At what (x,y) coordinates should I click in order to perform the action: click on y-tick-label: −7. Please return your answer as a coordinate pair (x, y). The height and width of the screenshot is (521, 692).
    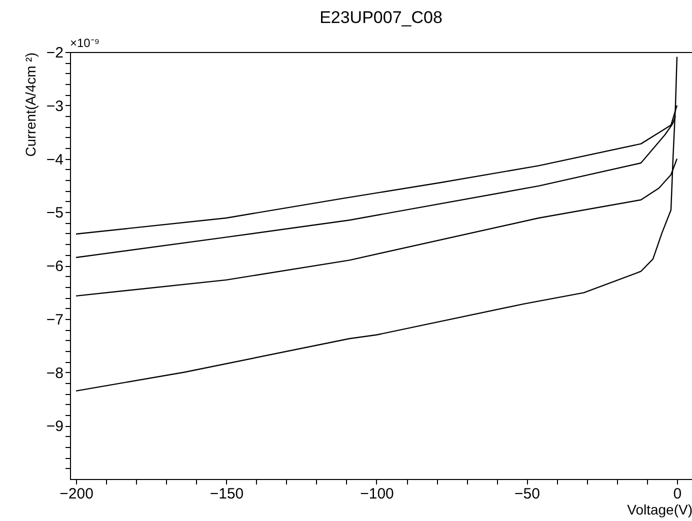
    Looking at the image, I should click on (55, 319).